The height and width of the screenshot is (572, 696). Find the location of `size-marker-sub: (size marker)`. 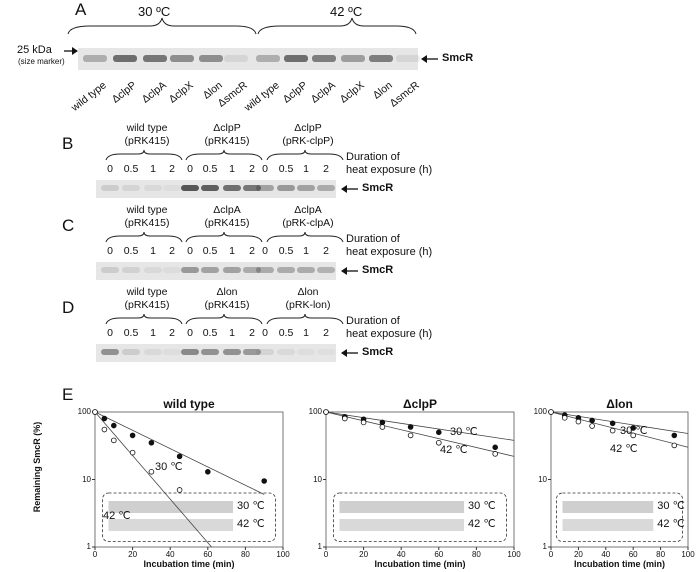

size-marker-sub: (size marker) is located at coordinates (41, 61).